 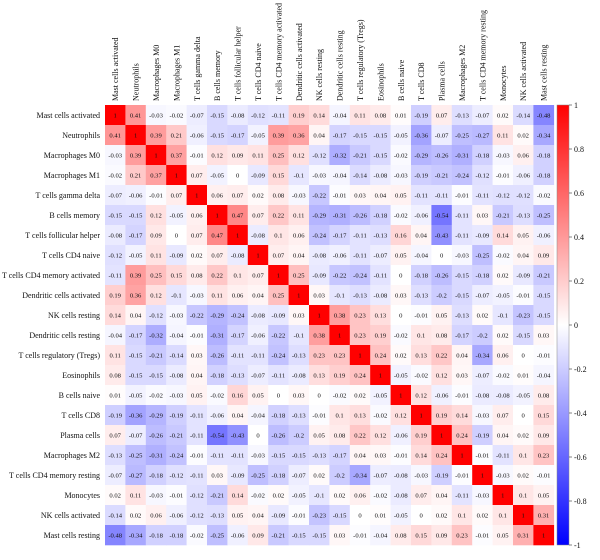 What do you see at coordinates (401, 80) in the screenshot?
I see `column-label: B cells naive` at bounding box center [401, 80].